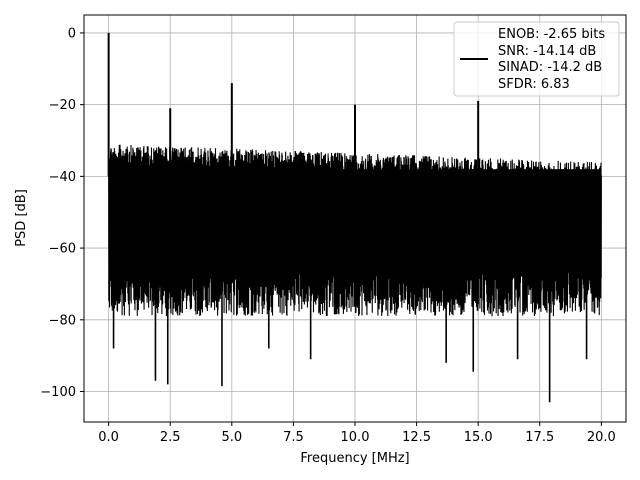  I want to click on y-tick-label: −40, so click(62, 177).